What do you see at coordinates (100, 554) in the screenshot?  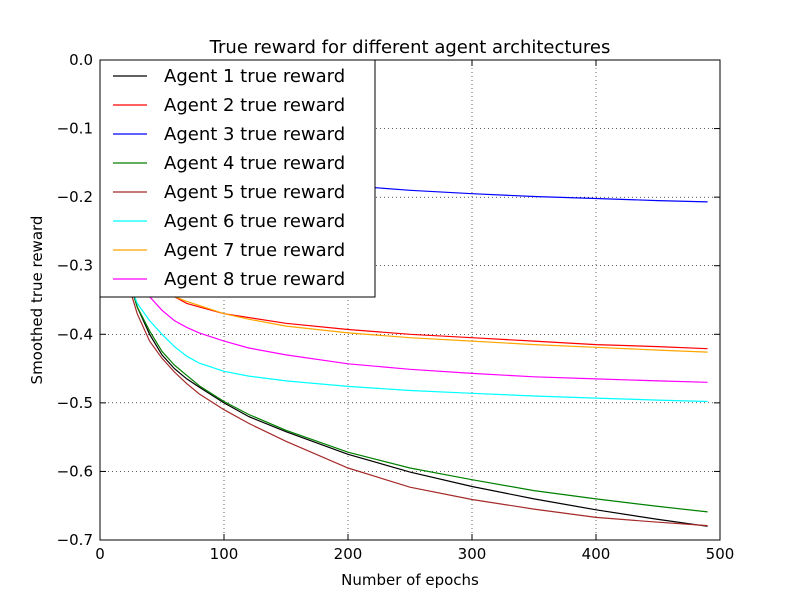 I see `x-tick-label: 0` at bounding box center [100, 554].